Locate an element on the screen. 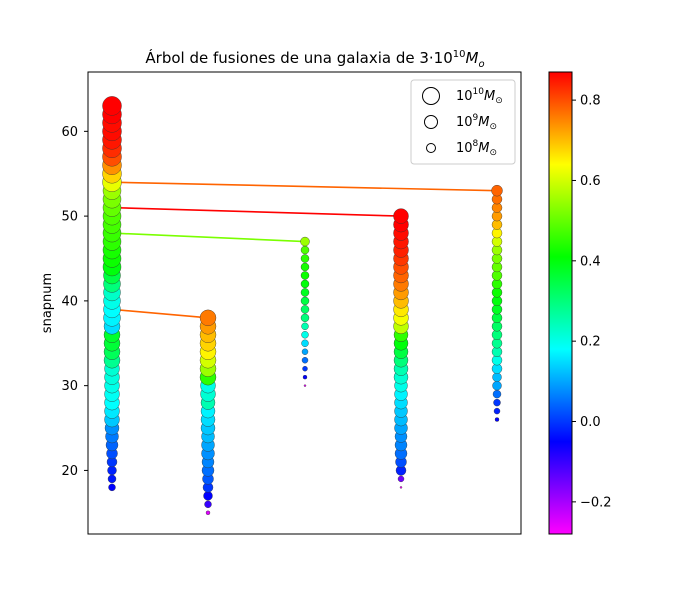  merger-lines is located at coordinates (304, 250).